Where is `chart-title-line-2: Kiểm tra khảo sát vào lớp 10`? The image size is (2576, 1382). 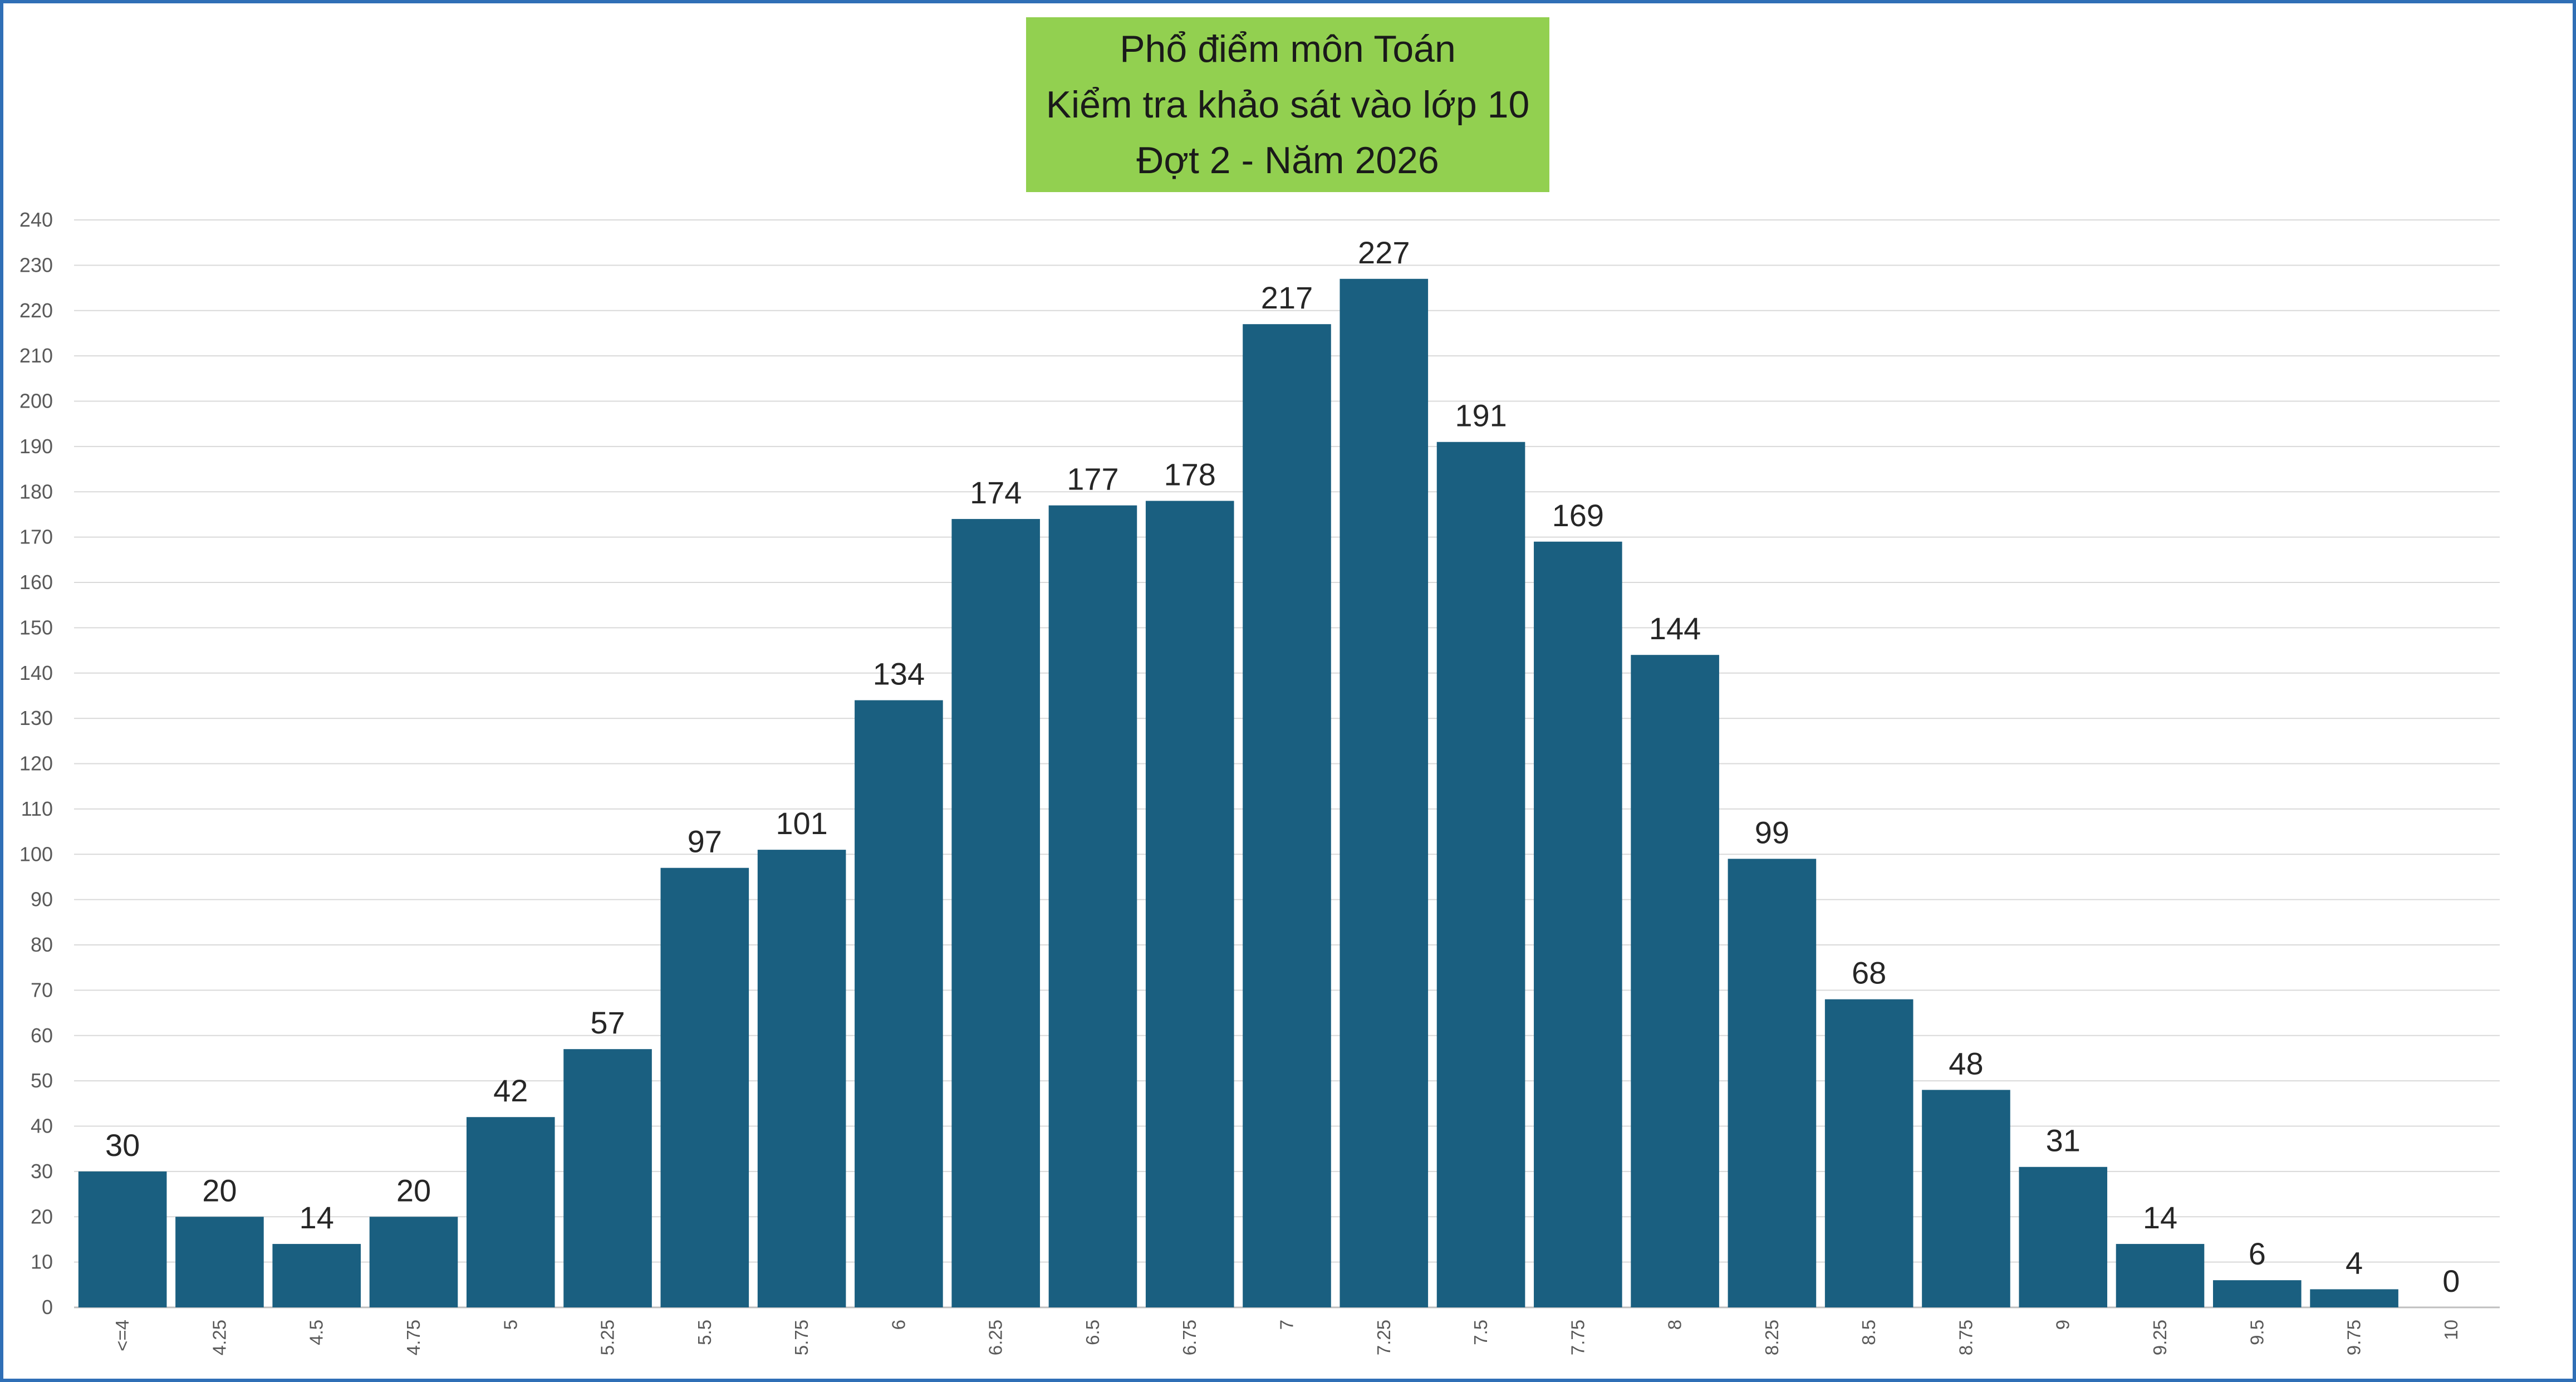
chart-title-line-2: Kiểm tra khảo sát vào lớp 10 is located at coordinates (1288, 105).